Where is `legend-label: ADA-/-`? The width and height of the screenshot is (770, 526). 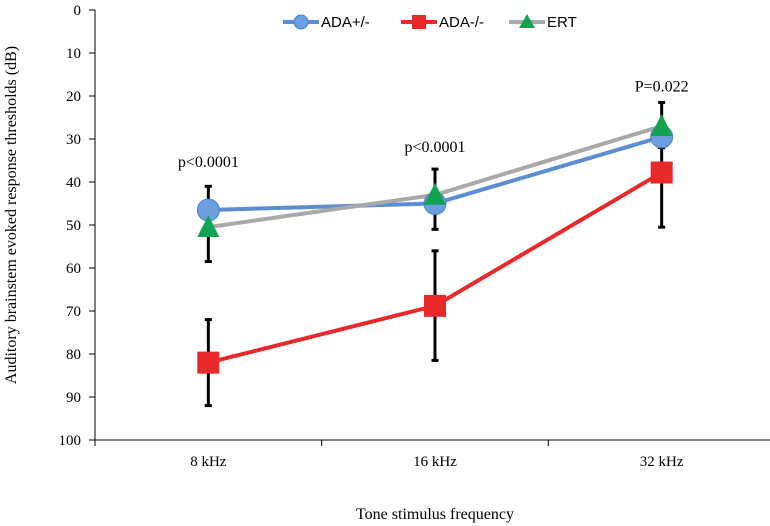 legend-label: ADA-/- is located at coordinates (461, 22).